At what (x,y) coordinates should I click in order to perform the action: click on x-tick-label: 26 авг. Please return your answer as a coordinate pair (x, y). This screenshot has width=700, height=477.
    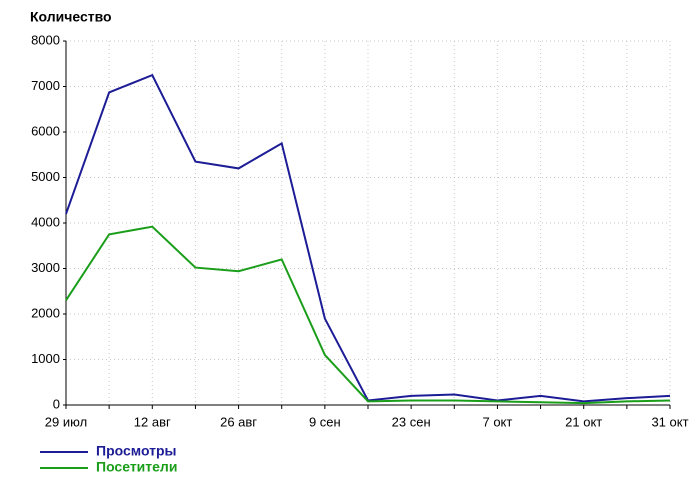
    Looking at the image, I should click on (238, 421).